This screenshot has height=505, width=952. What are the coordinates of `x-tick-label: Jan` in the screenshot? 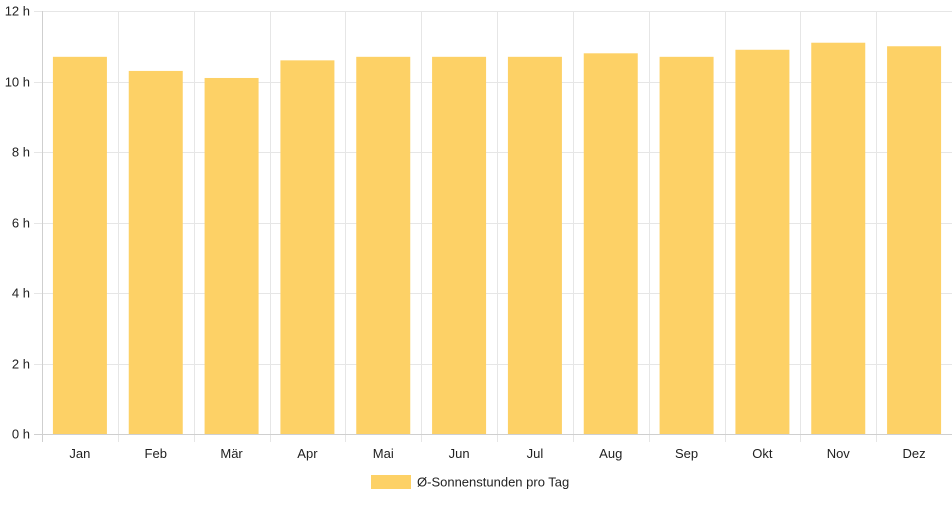 It's located at (79, 453).